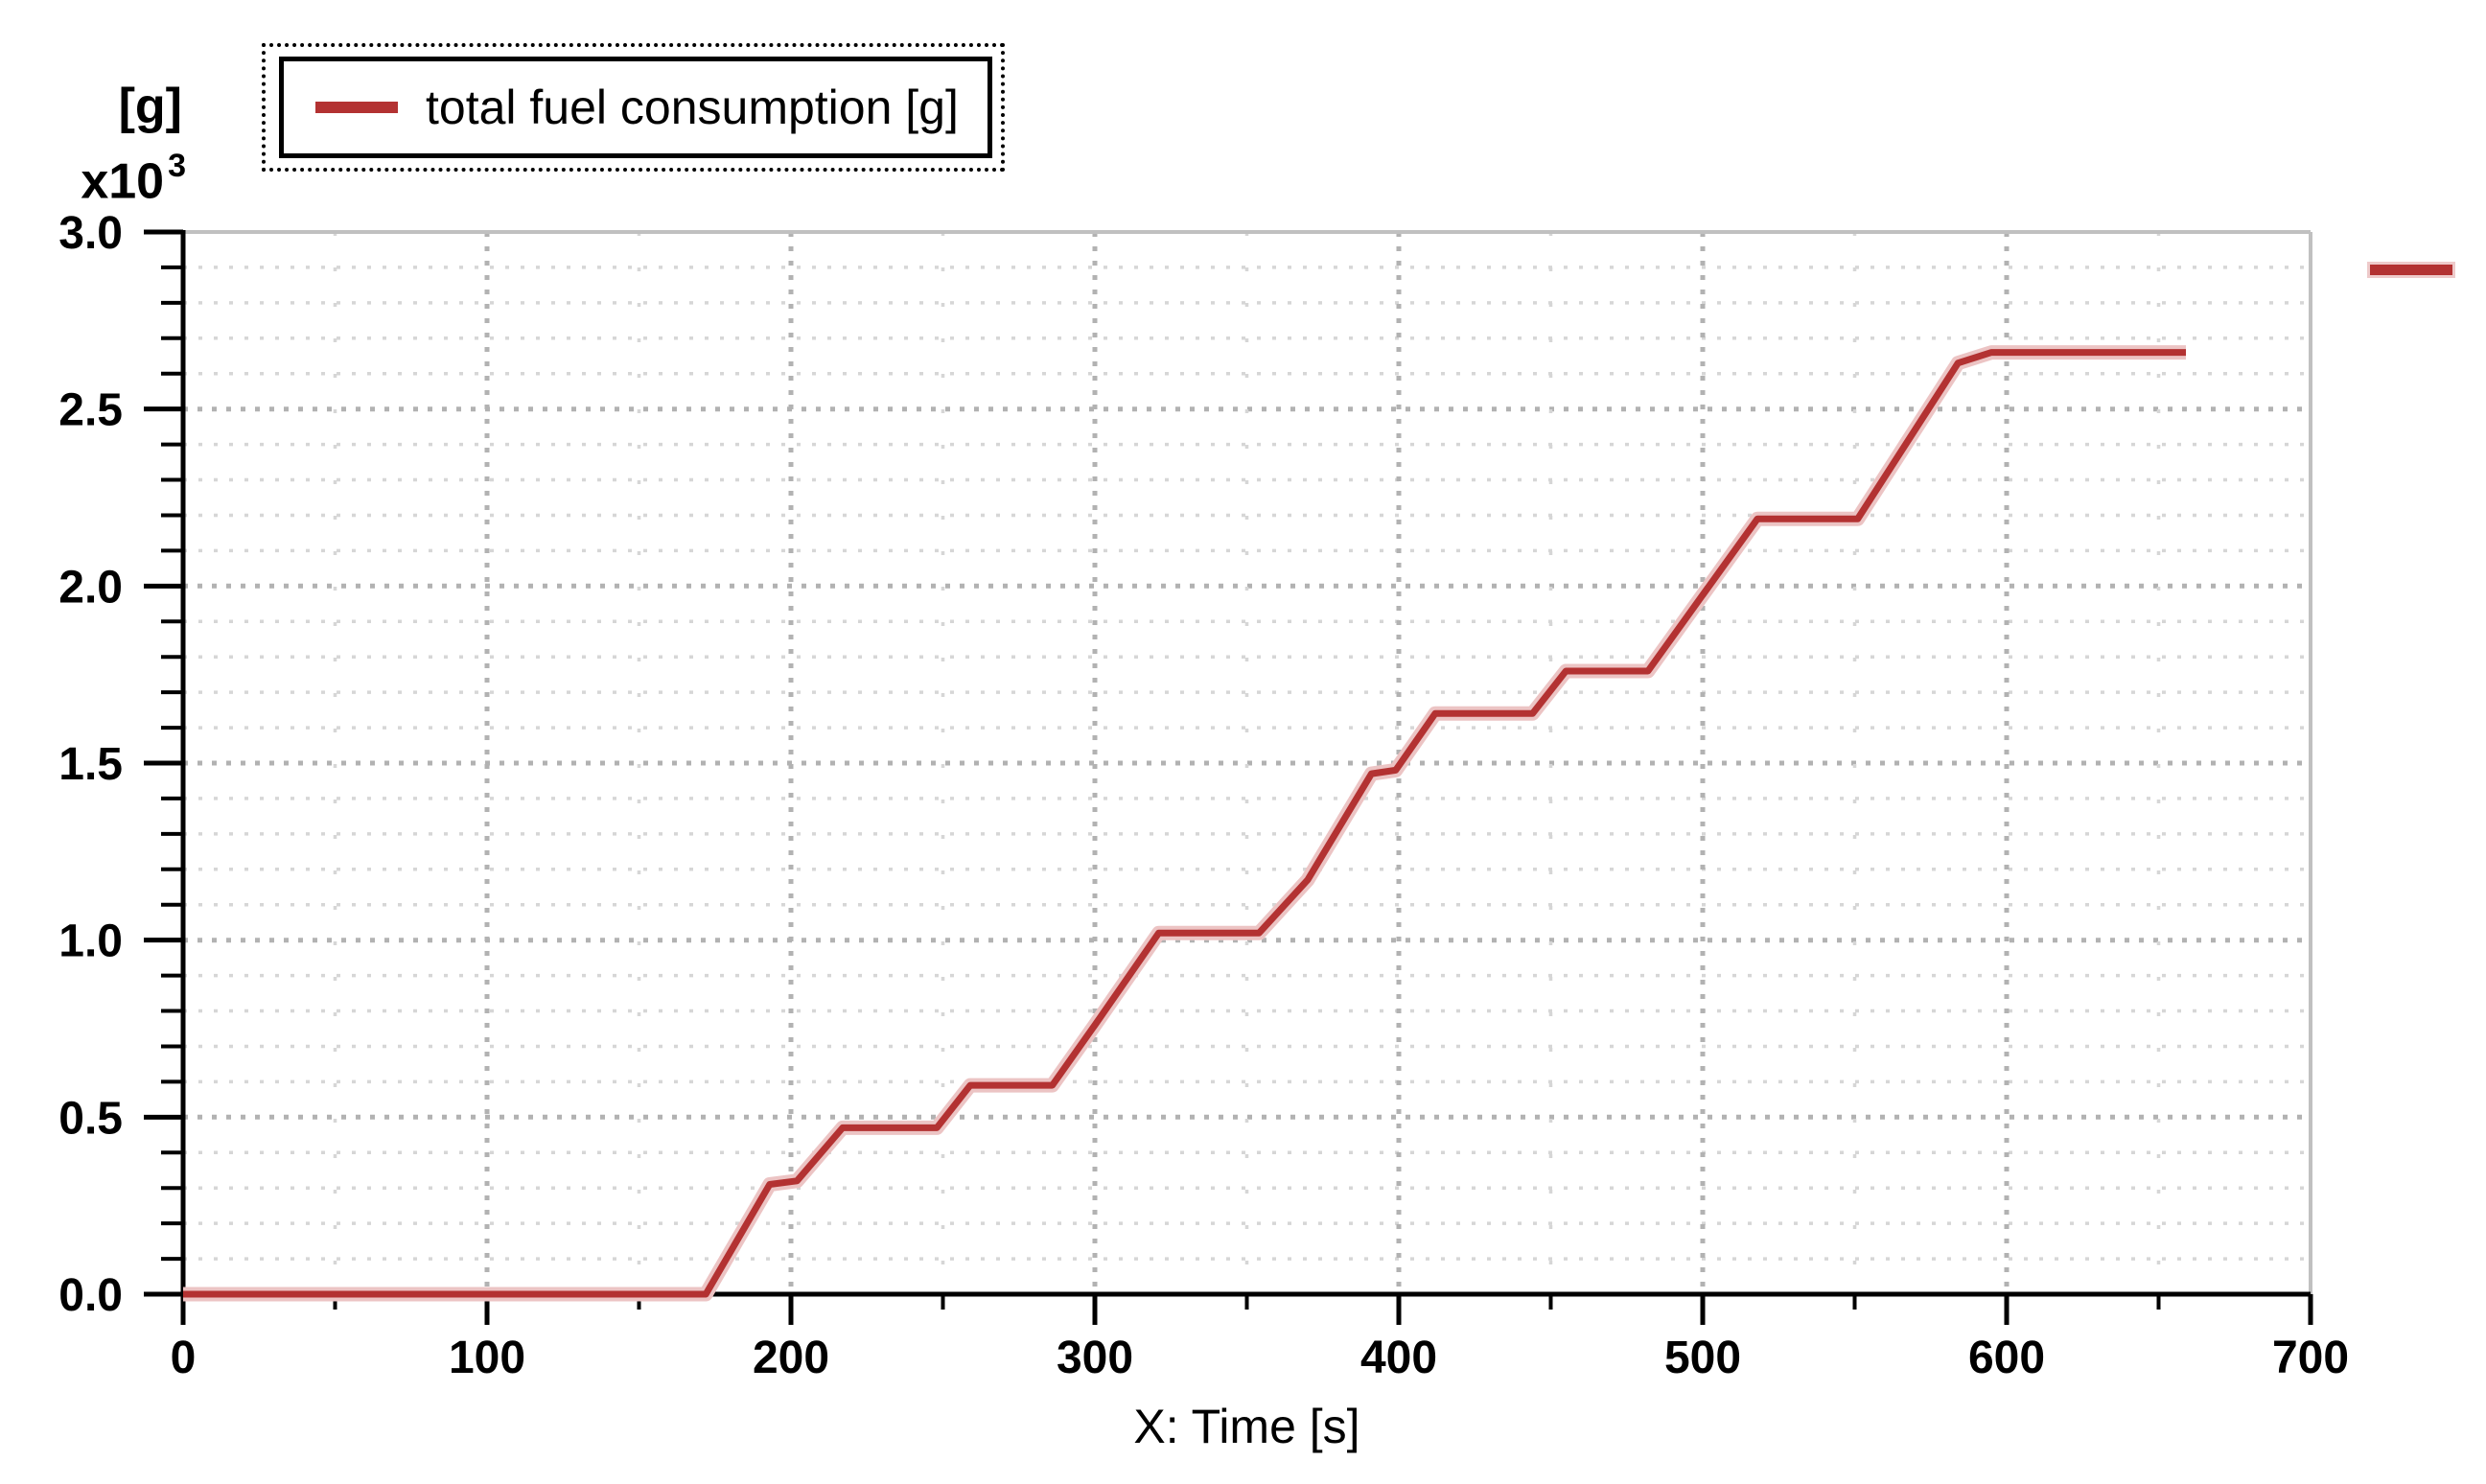 This screenshot has height=1484, width=2486. I want to click on y-axis-scale-exponent: 3, so click(177, 166).